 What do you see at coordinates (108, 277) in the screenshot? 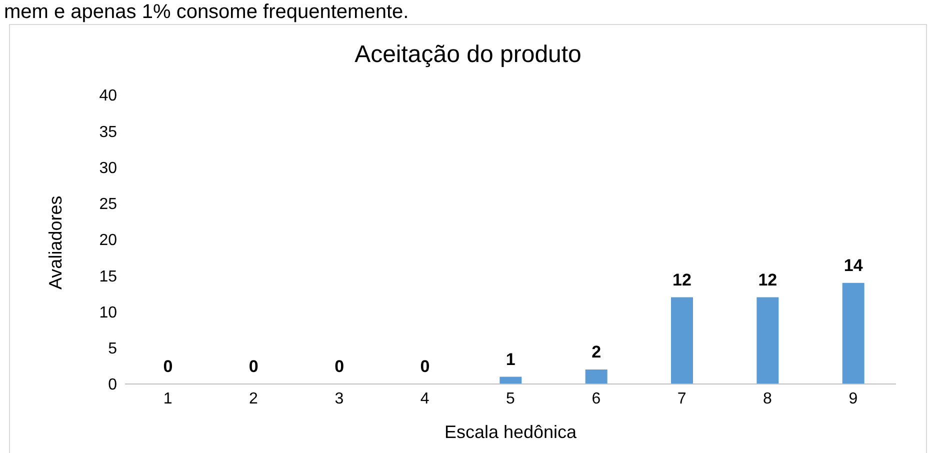
I see `y-tick-label: 15` at bounding box center [108, 277].